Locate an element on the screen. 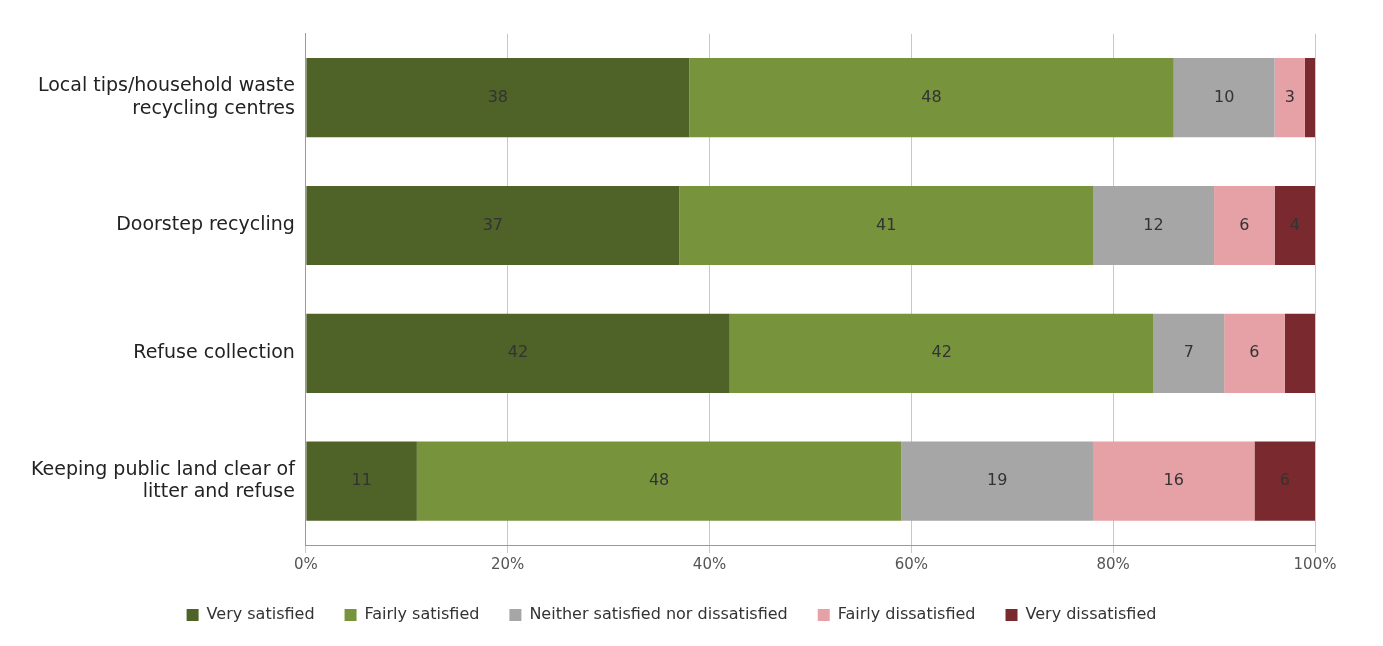  legend-label: Fairly dissatisfied is located at coordinates (906, 614).